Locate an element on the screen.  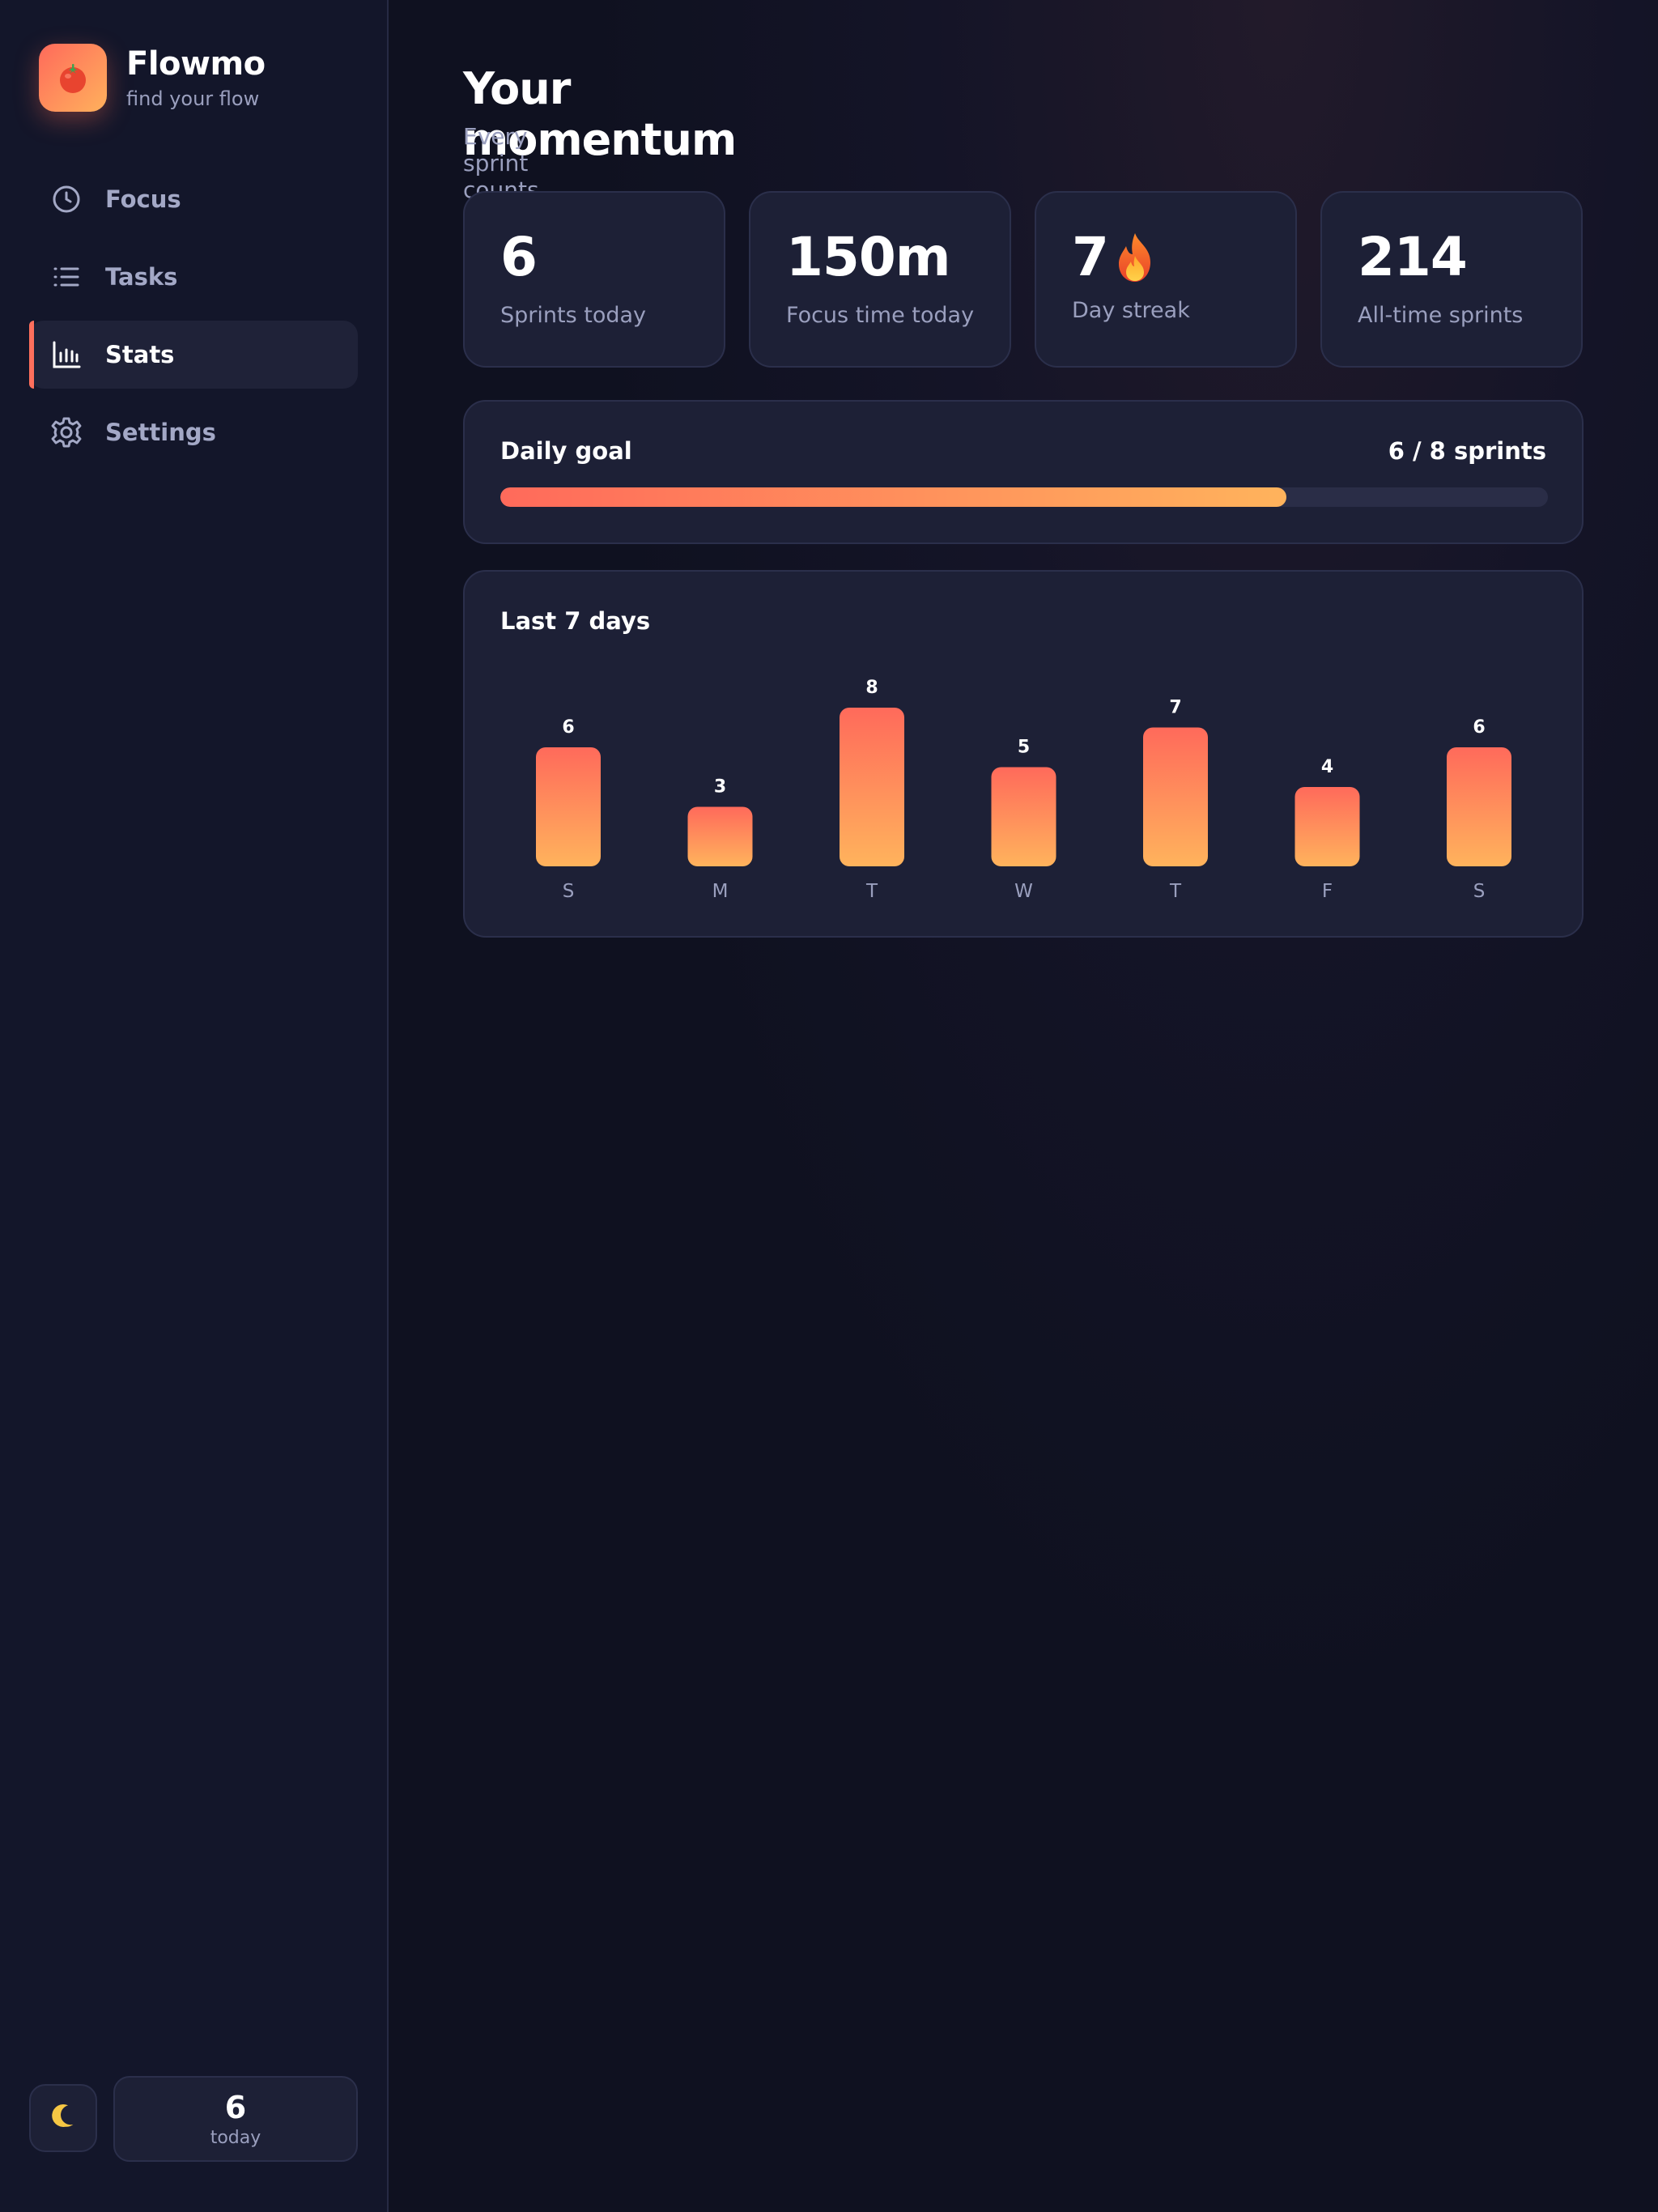
bar-chart: 6 S 3 M 8 T 5 W 7 T 4 F 6 S is located at coordinates (1023, 790).